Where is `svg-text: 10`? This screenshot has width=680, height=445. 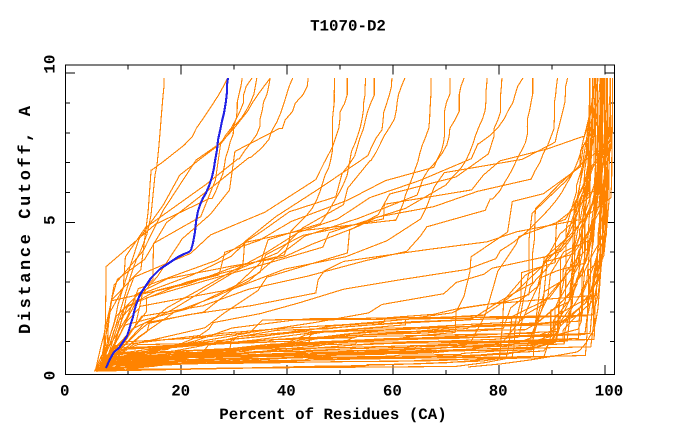
svg-text: 10 is located at coordinates (51, 64).